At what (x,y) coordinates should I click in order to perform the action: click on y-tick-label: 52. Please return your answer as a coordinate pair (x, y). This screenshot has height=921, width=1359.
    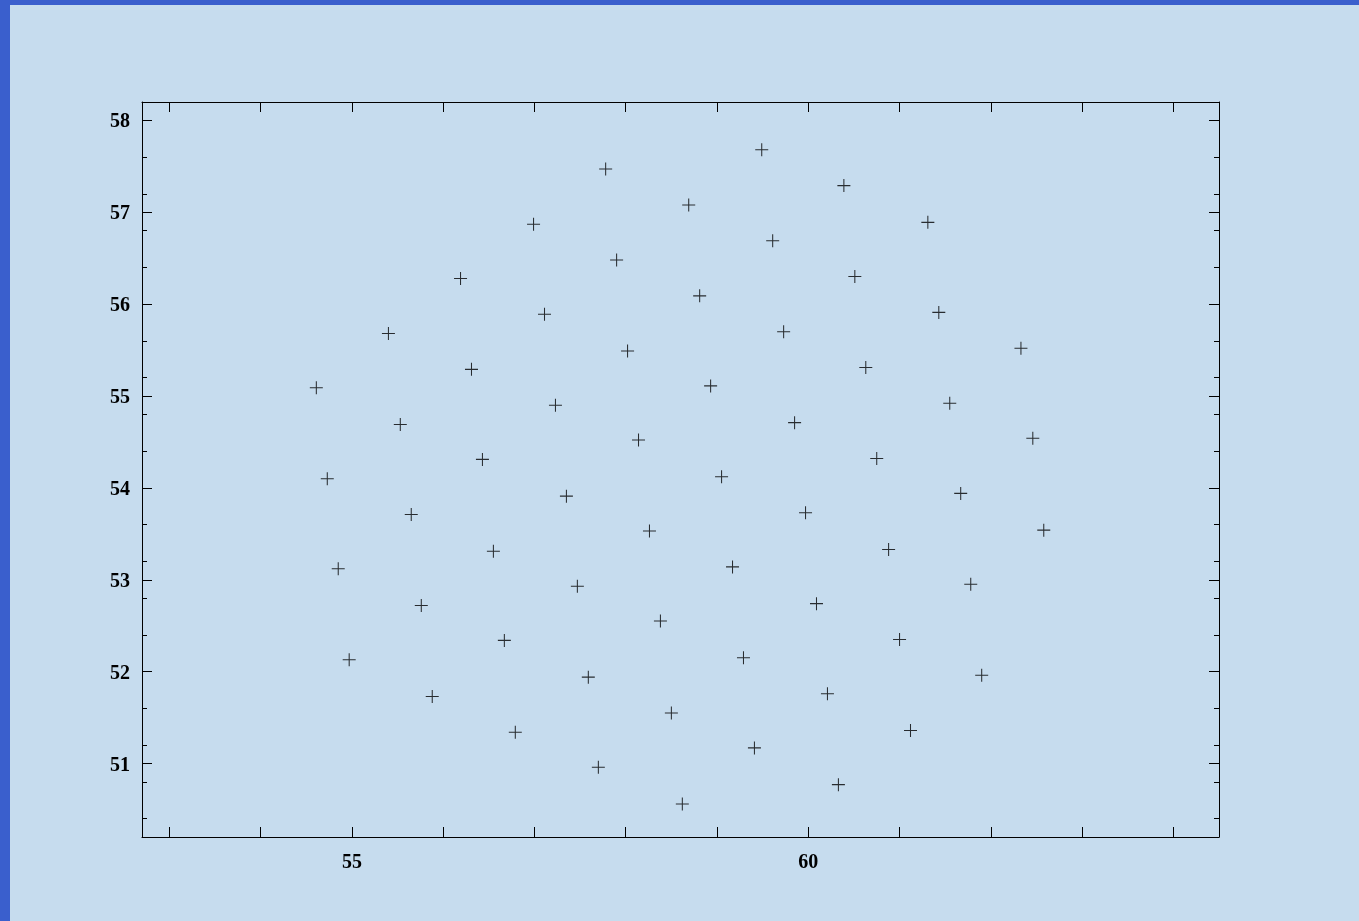
    Looking at the image, I should click on (120, 671).